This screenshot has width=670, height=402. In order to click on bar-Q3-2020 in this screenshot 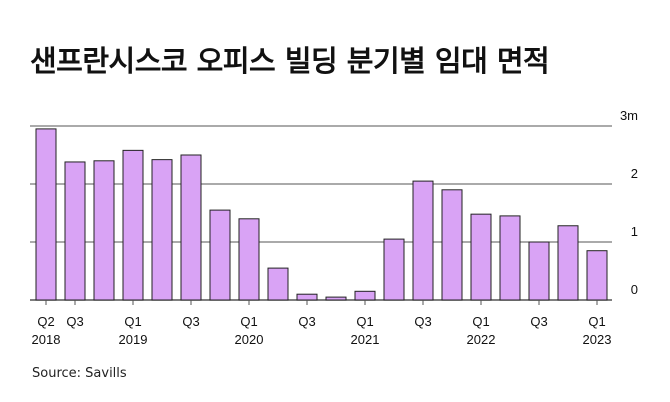, I will do `click(307, 297)`.